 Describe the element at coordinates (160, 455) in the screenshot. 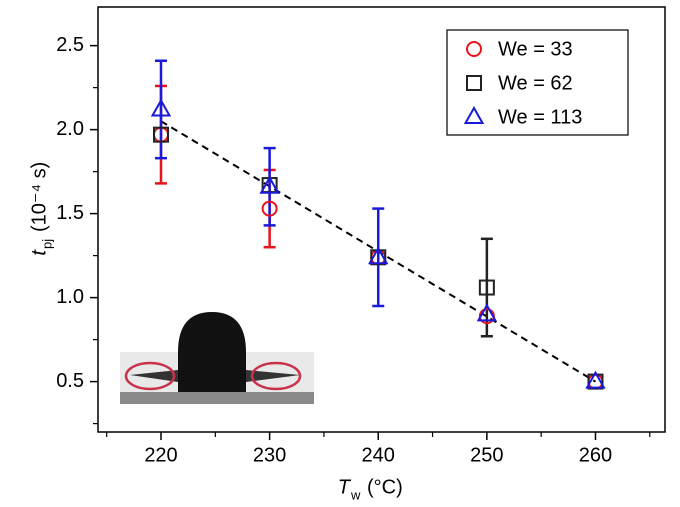

I see `x-tick-label: 220` at that location.